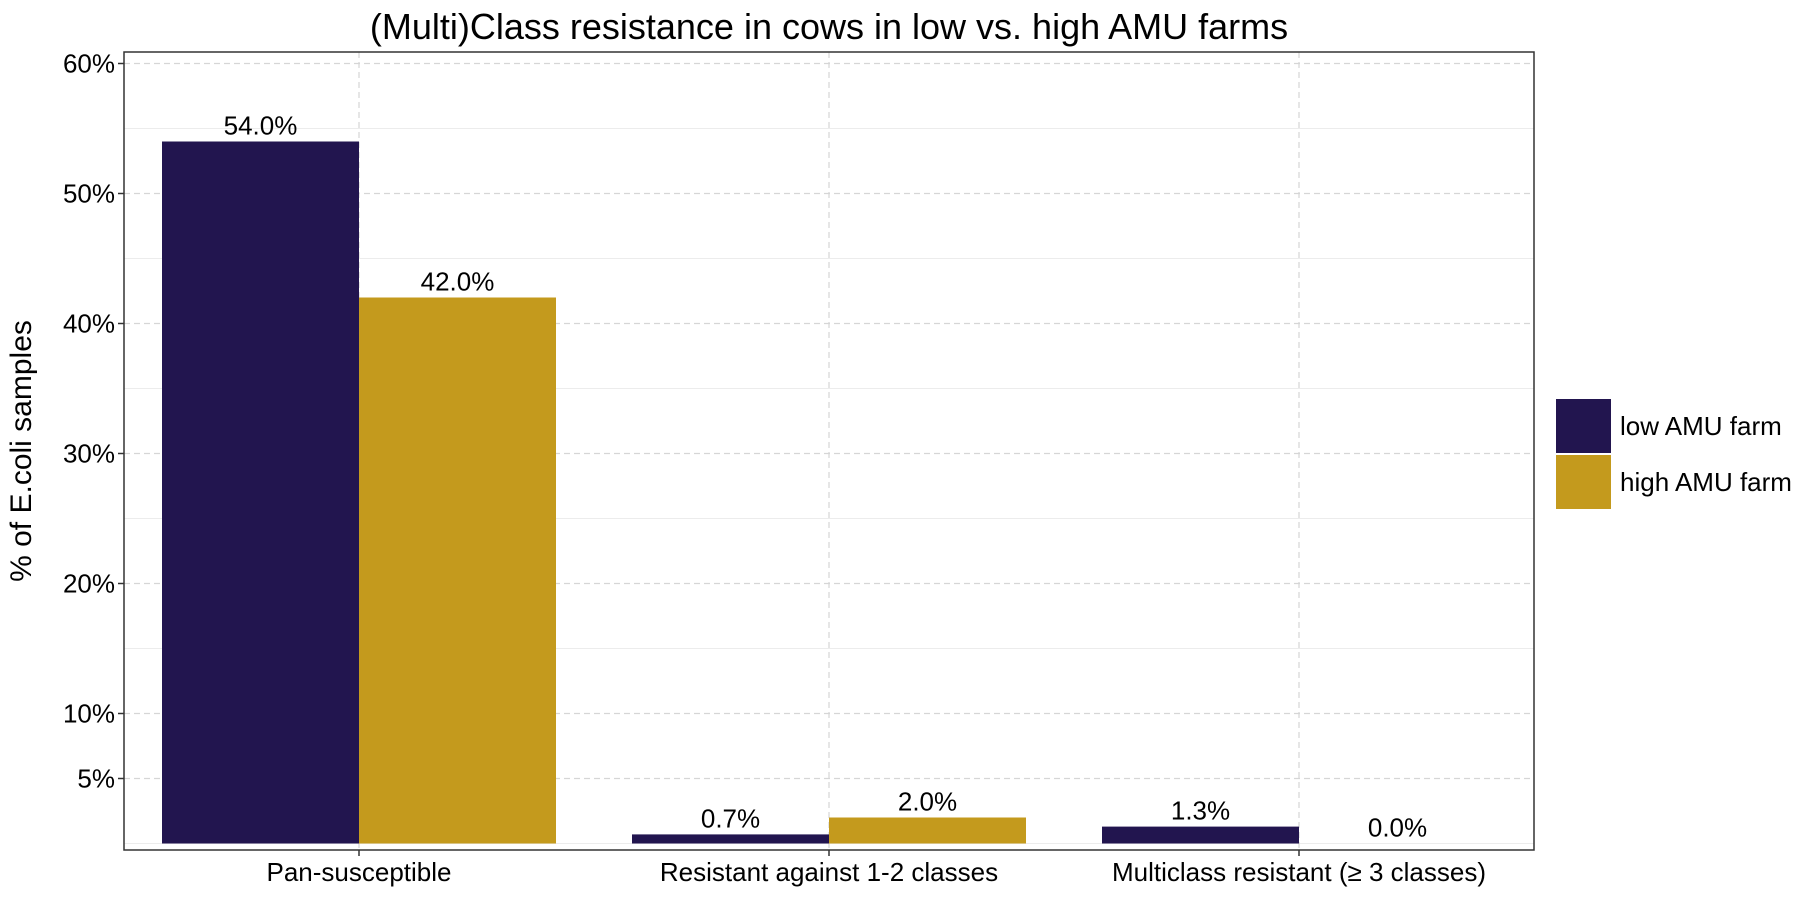 The width and height of the screenshot is (1806, 905). Describe the element at coordinates (730, 818) in the screenshot. I see `data-label-low-2: 0.7%` at that location.